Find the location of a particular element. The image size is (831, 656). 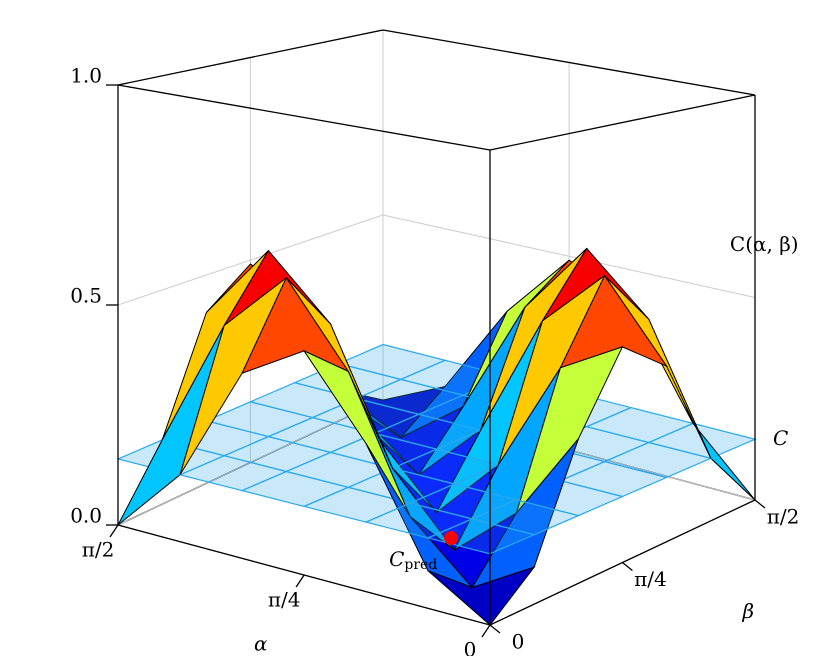

surface-label: C(α, β) is located at coordinates (764, 244).